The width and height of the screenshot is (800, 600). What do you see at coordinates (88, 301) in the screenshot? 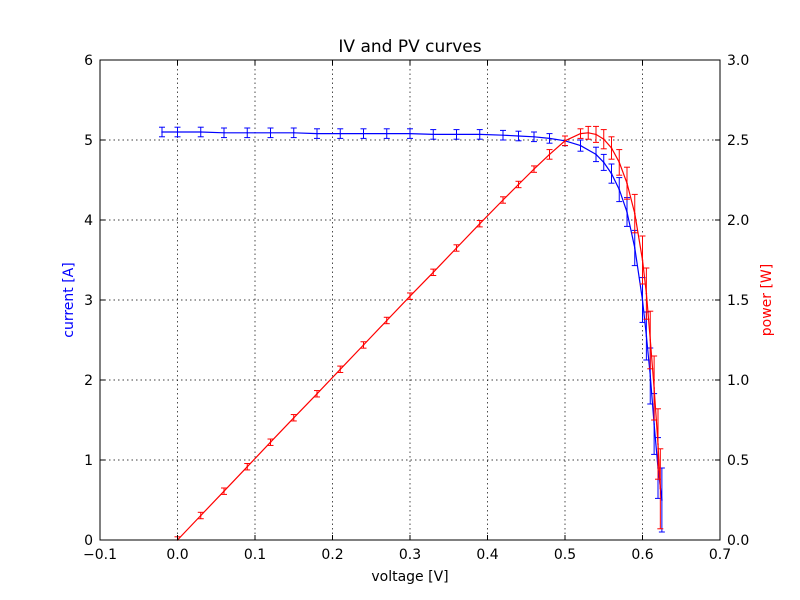
I see `left-tick-label: 3` at bounding box center [88, 301].